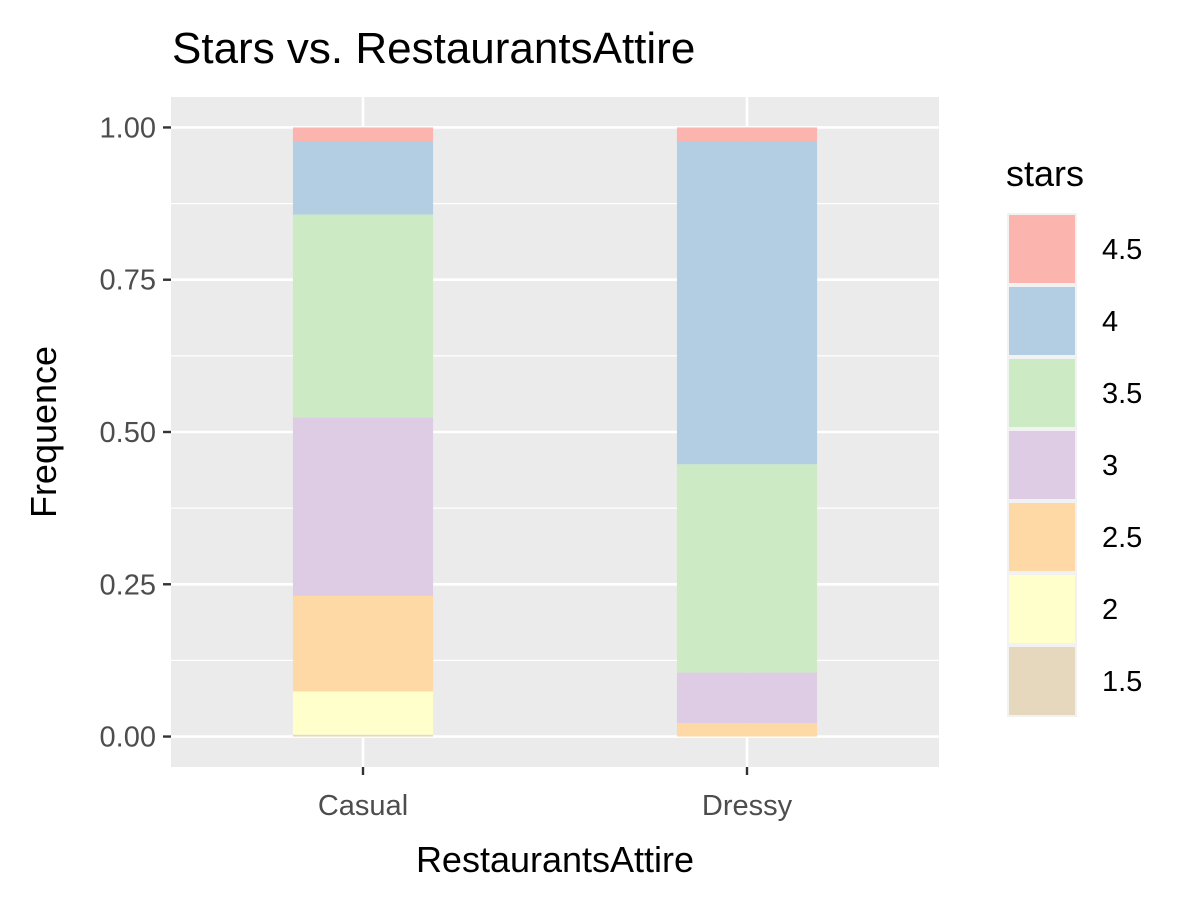 The image size is (1200, 900). Describe the element at coordinates (1122, 682) in the screenshot. I see `legend-label: 1.5` at that location.